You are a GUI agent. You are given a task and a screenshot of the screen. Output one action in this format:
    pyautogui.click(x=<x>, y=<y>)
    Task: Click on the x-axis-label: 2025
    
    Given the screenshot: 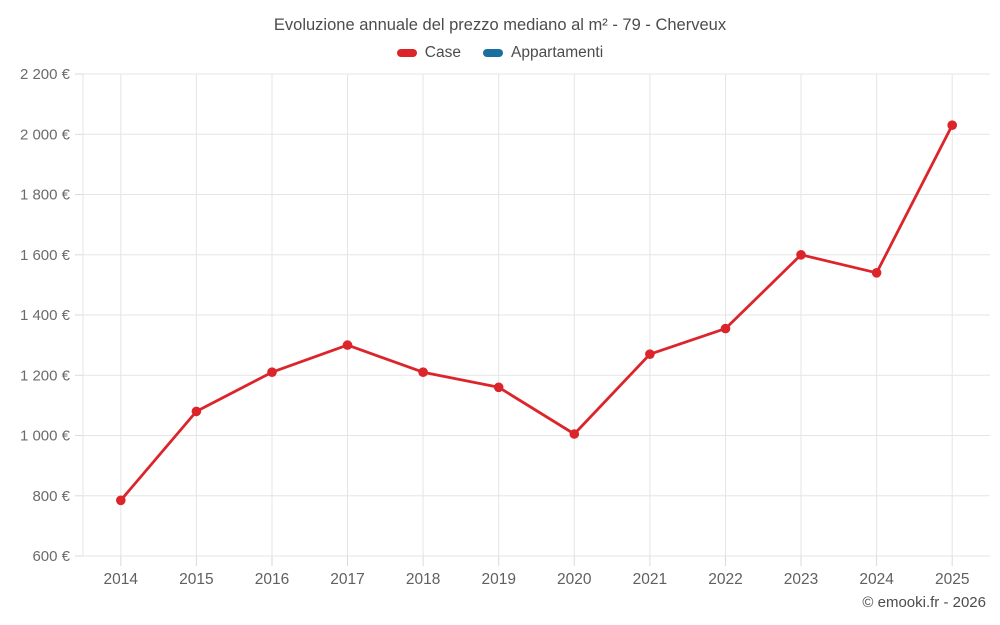 What is the action you would take?
    pyautogui.click(x=952, y=579)
    